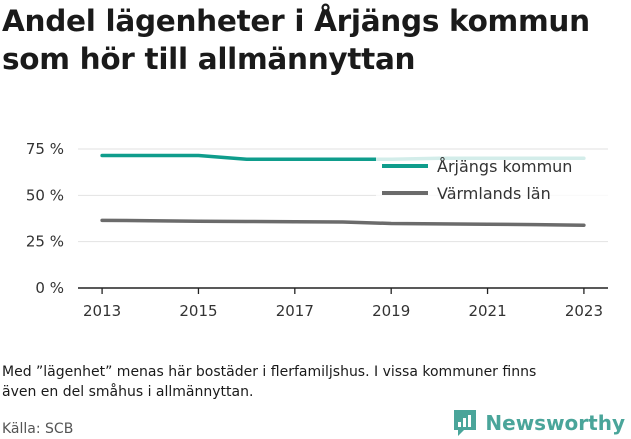 This screenshot has width=631, height=439. I want to click on brand-name: Newsworthy, so click(555, 423).